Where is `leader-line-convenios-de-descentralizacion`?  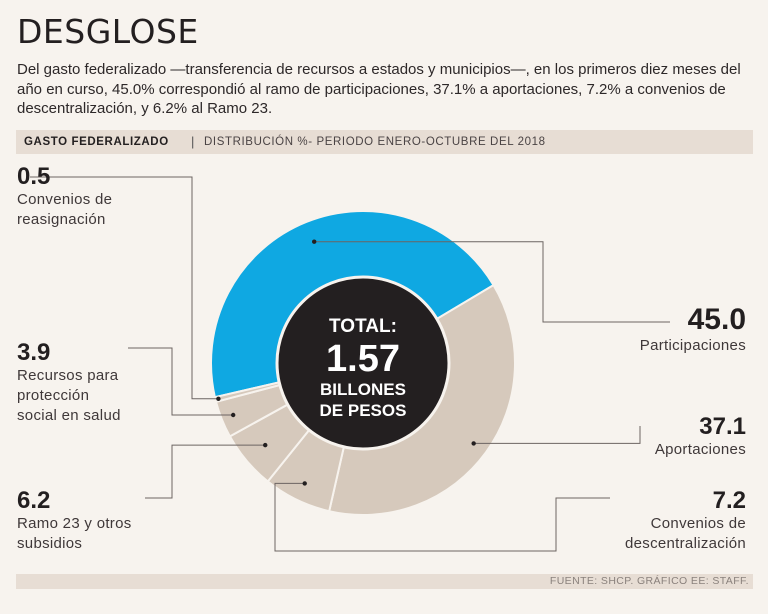 leader-line-convenios-de-descentralizacion is located at coordinates (442, 517).